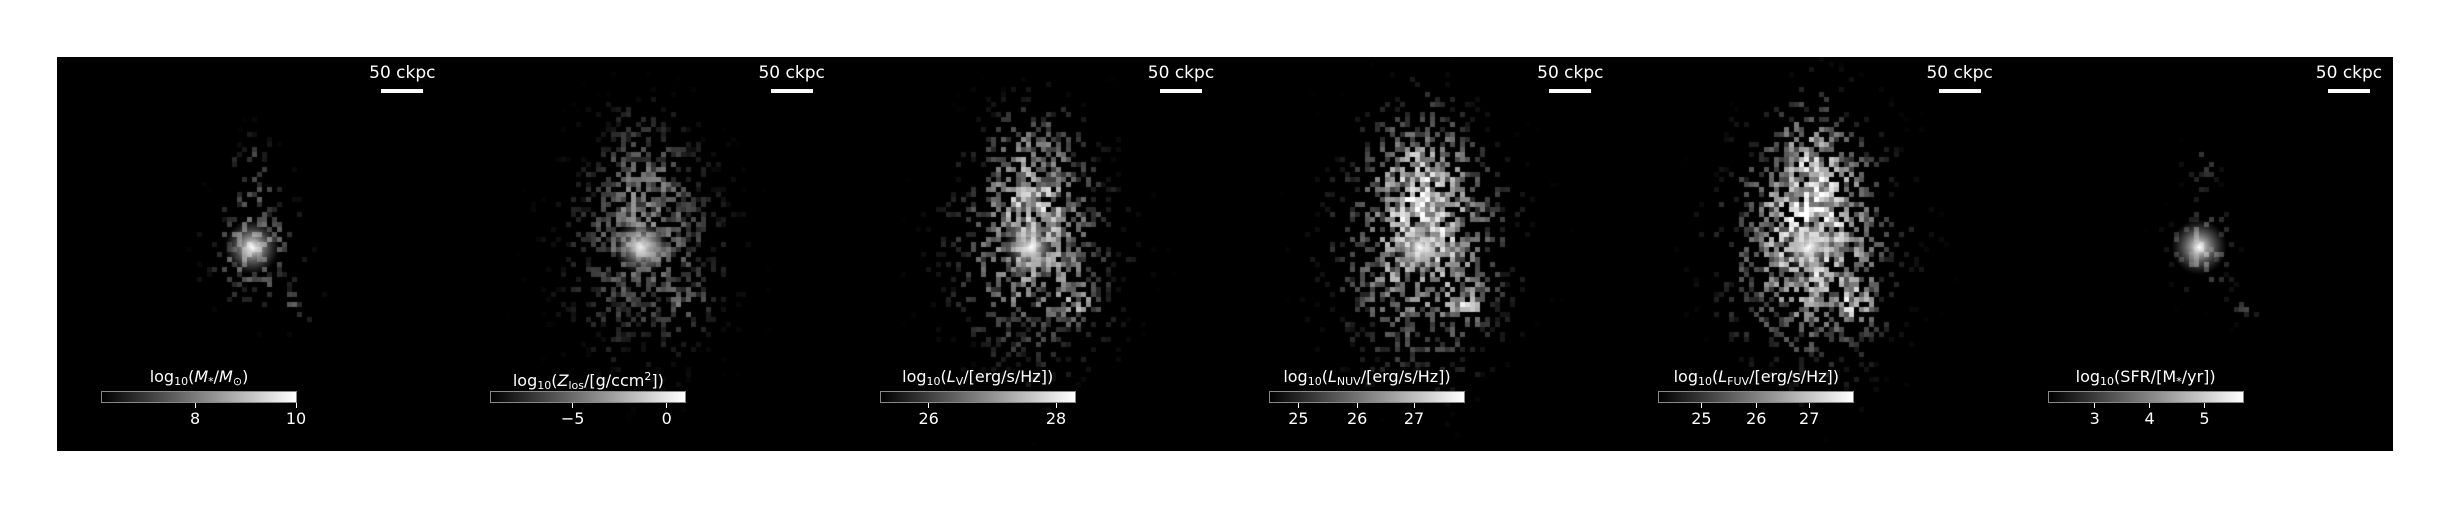 Image resolution: width=2444 pixels, height=507 pixels. I want to click on colorbar-tick: 8, so click(195, 415).